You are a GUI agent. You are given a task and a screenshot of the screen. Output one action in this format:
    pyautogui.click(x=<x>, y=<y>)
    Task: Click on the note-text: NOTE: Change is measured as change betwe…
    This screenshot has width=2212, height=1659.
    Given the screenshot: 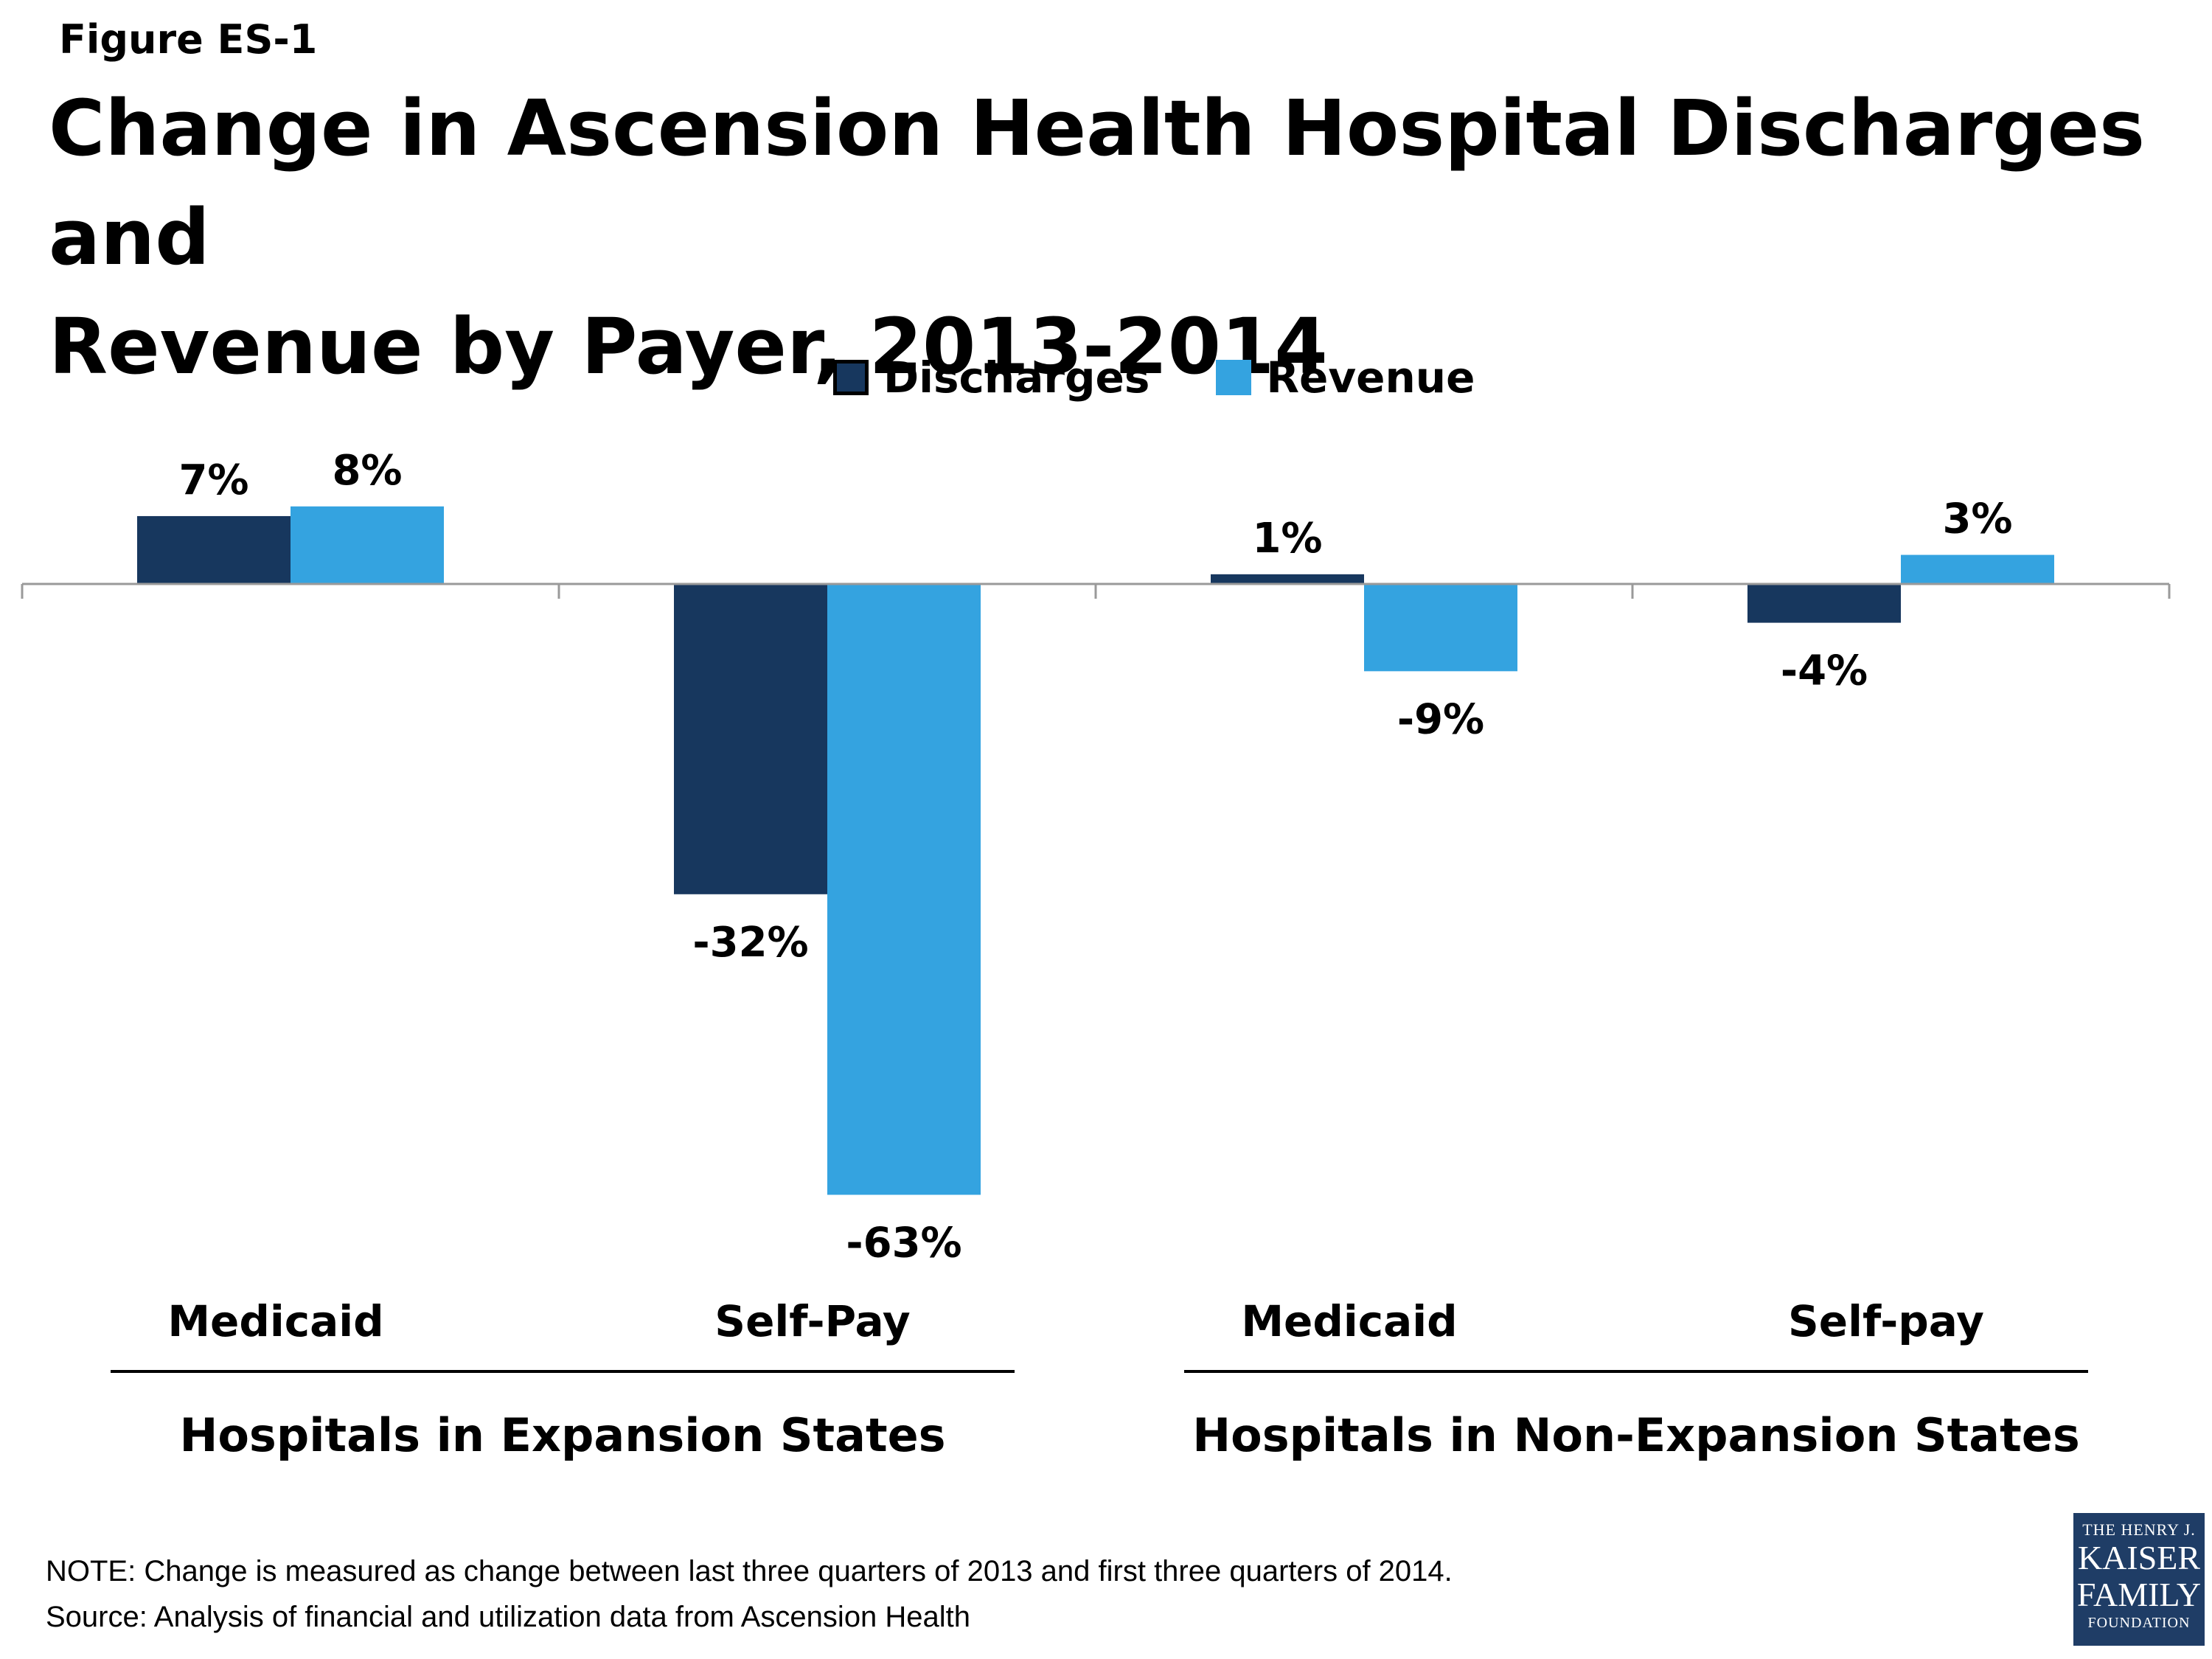 What is the action you would take?
    pyautogui.click(x=749, y=1571)
    